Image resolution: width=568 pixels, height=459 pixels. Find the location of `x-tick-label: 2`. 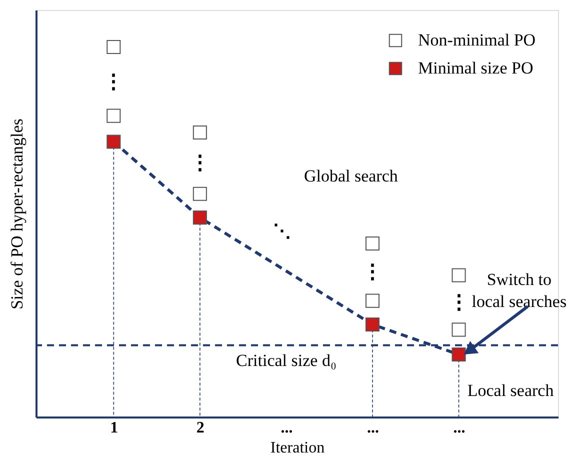

x-tick-label: 2 is located at coordinates (200, 428).